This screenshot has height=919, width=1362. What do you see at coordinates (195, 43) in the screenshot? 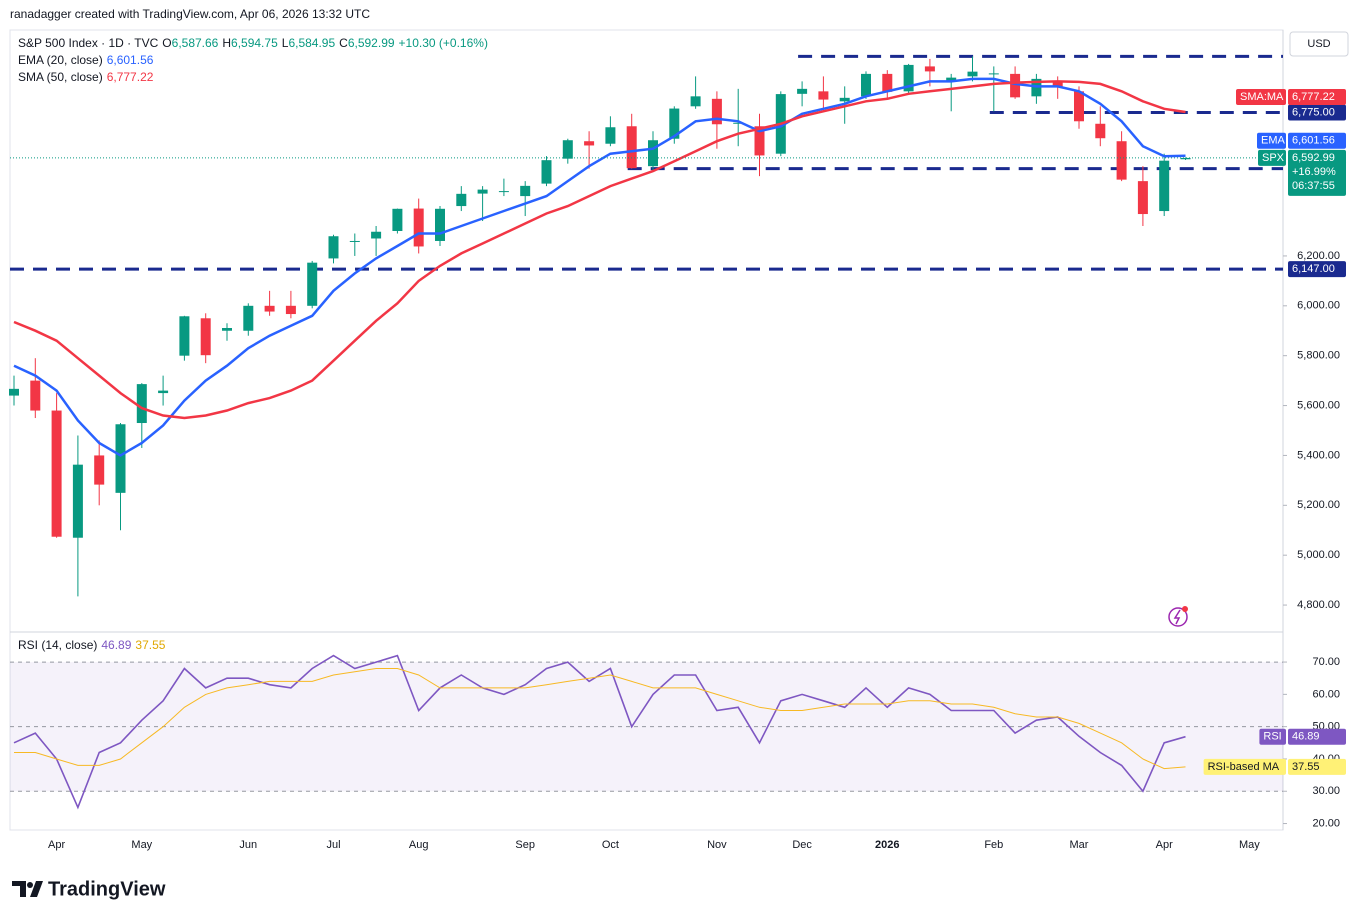
I see `ohlc-value: 6,587.66` at bounding box center [195, 43].